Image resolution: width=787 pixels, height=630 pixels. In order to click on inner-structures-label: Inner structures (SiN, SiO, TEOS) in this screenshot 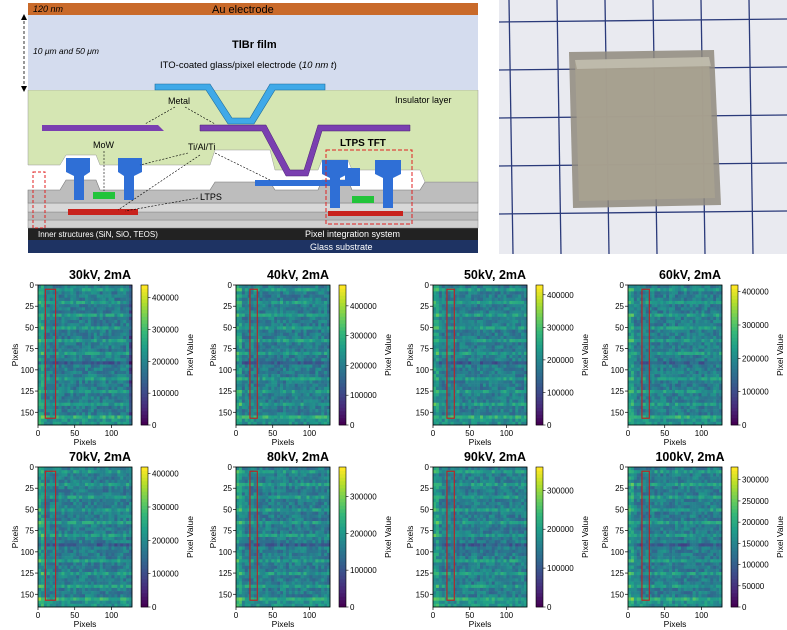, I will do `click(98, 234)`.